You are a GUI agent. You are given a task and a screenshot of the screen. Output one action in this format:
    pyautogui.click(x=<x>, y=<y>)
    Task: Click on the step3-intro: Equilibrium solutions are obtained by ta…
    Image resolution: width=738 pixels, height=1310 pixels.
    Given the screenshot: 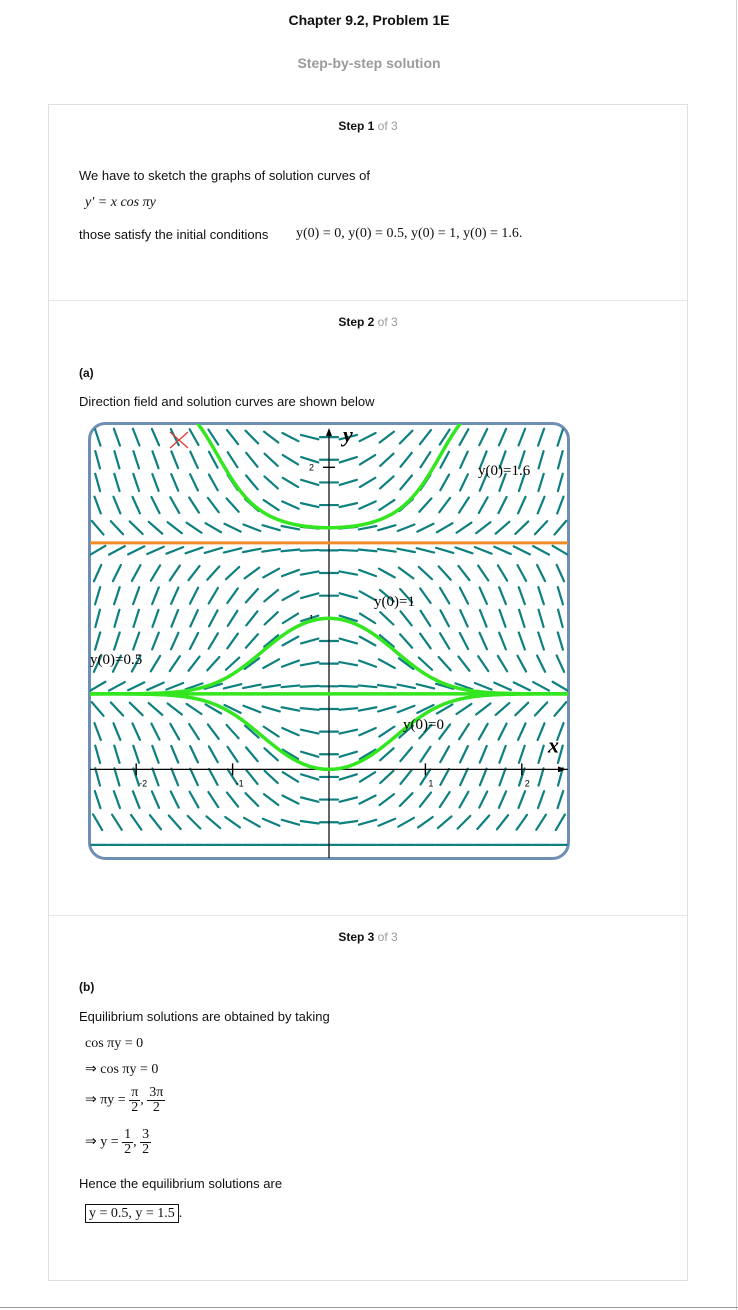 What is the action you would take?
    pyautogui.click(x=204, y=1016)
    